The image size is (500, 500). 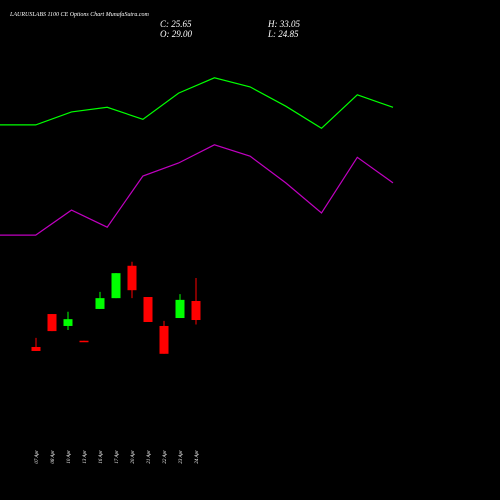 I want to click on x-tick-label: 07 Apr, so click(x=37, y=457).